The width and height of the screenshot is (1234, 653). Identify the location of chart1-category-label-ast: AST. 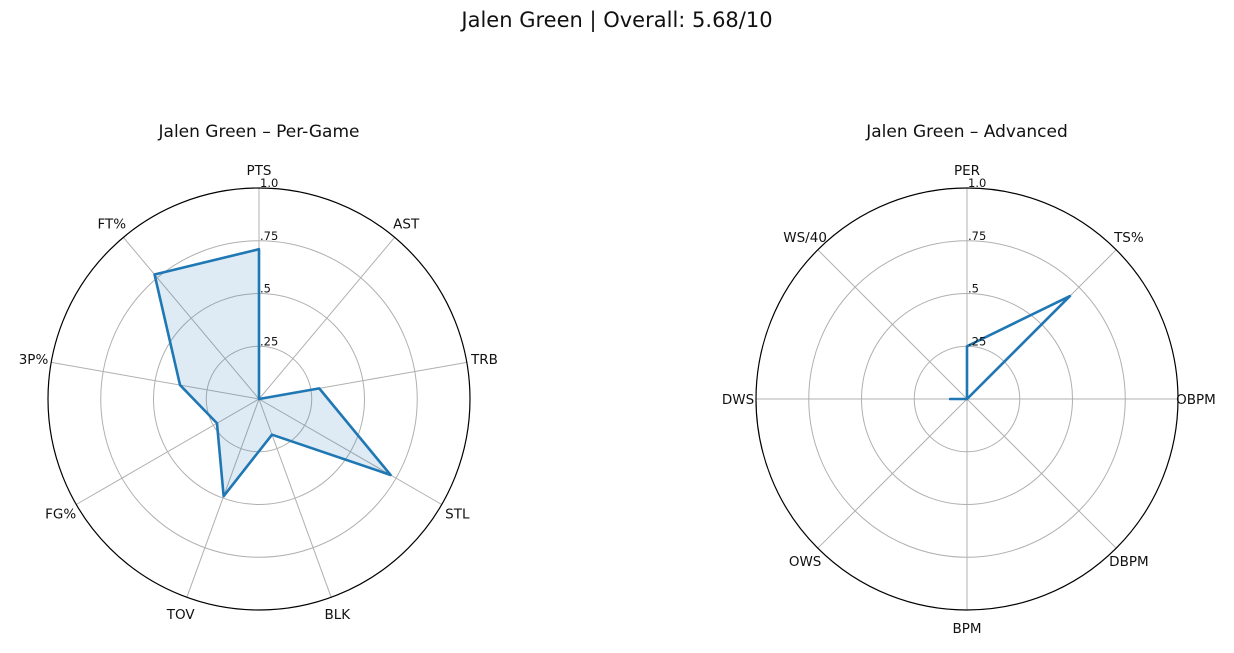
(406, 225).